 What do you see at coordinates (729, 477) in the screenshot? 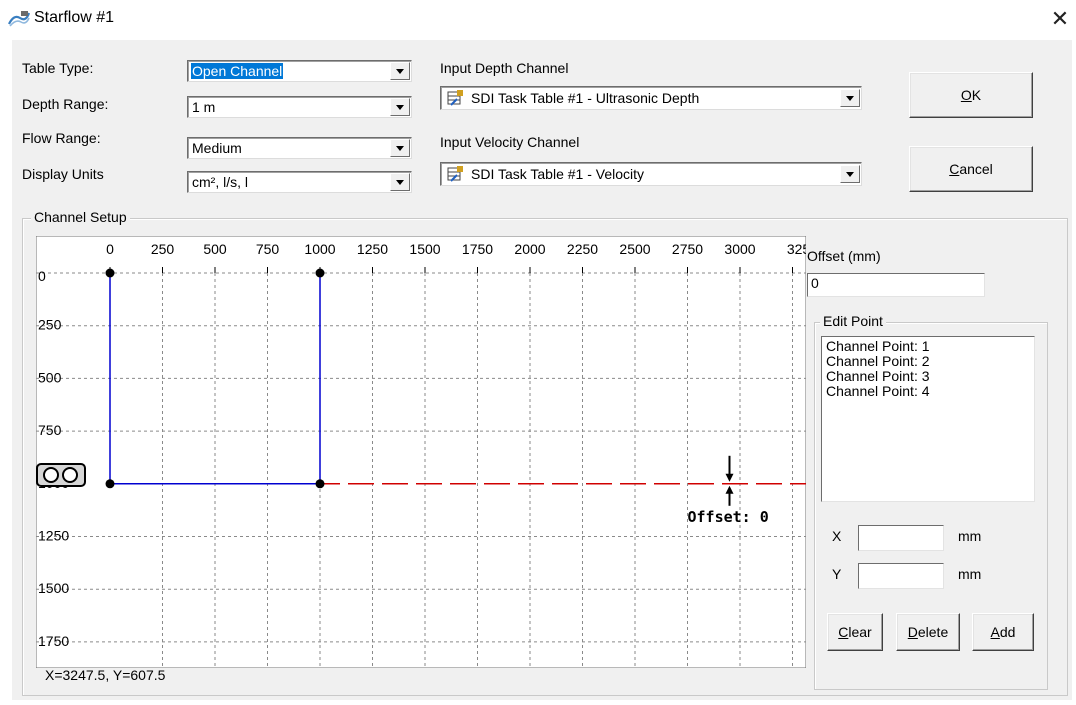
I see `offset-arrow-down-head` at bounding box center [729, 477].